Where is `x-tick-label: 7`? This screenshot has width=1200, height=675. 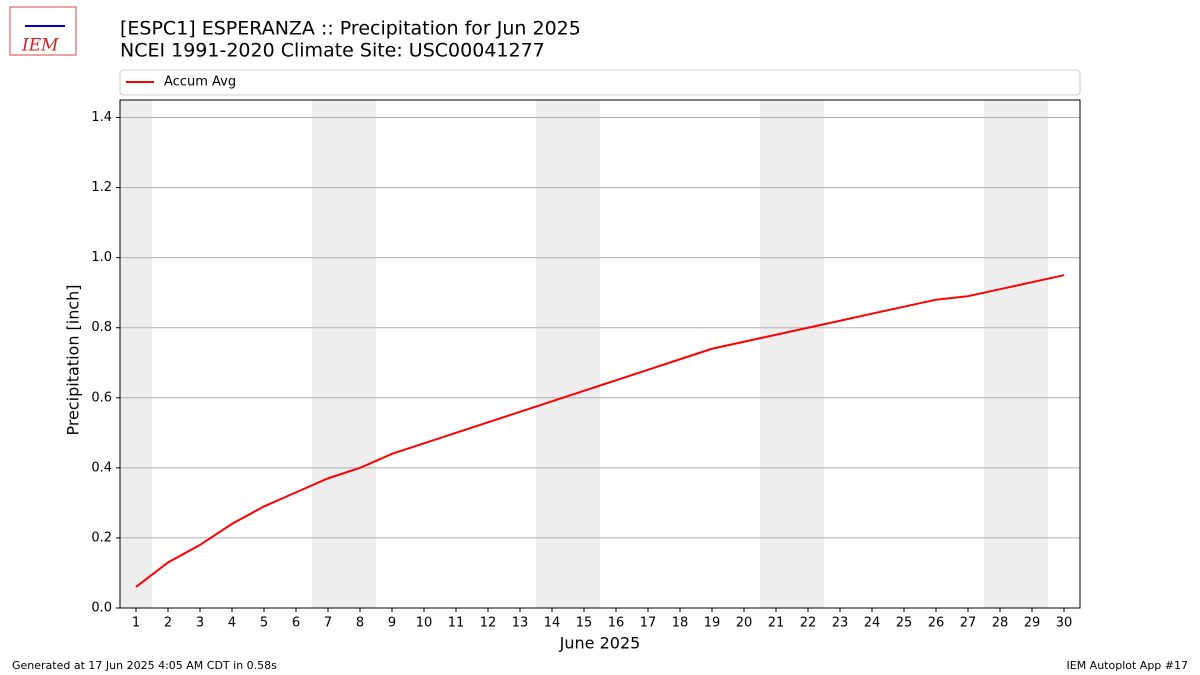 x-tick-label: 7 is located at coordinates (328, 623).